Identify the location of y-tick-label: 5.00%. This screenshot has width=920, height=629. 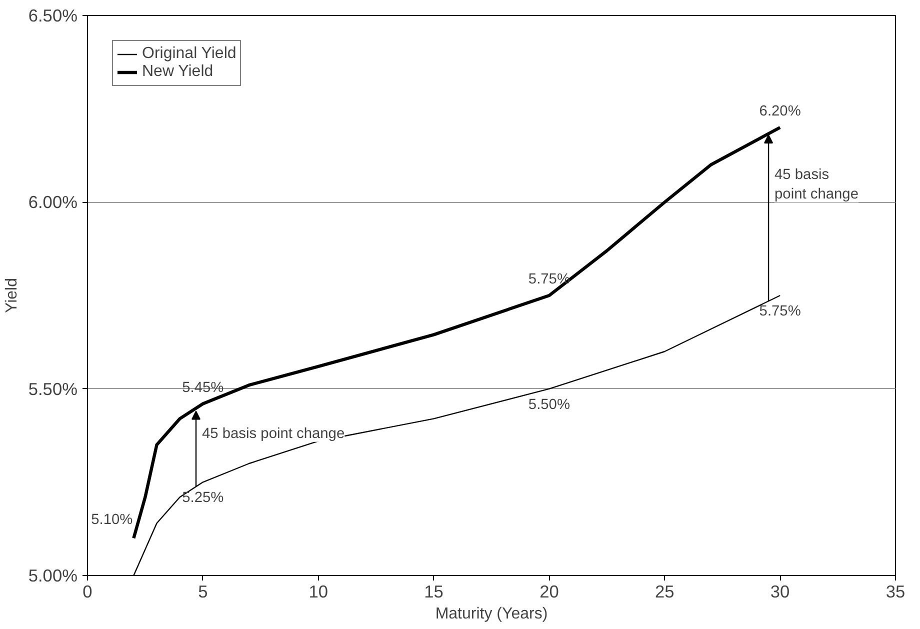
(53, 576).